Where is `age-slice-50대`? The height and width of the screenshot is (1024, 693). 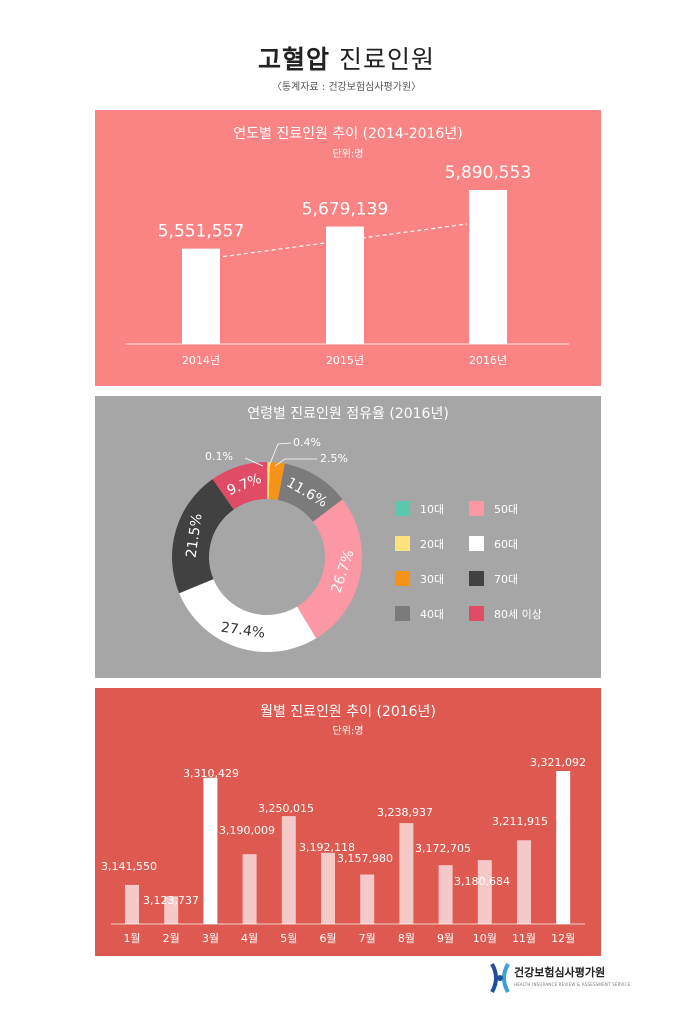
age-slice-50대 is located at coordinates (329, 569).